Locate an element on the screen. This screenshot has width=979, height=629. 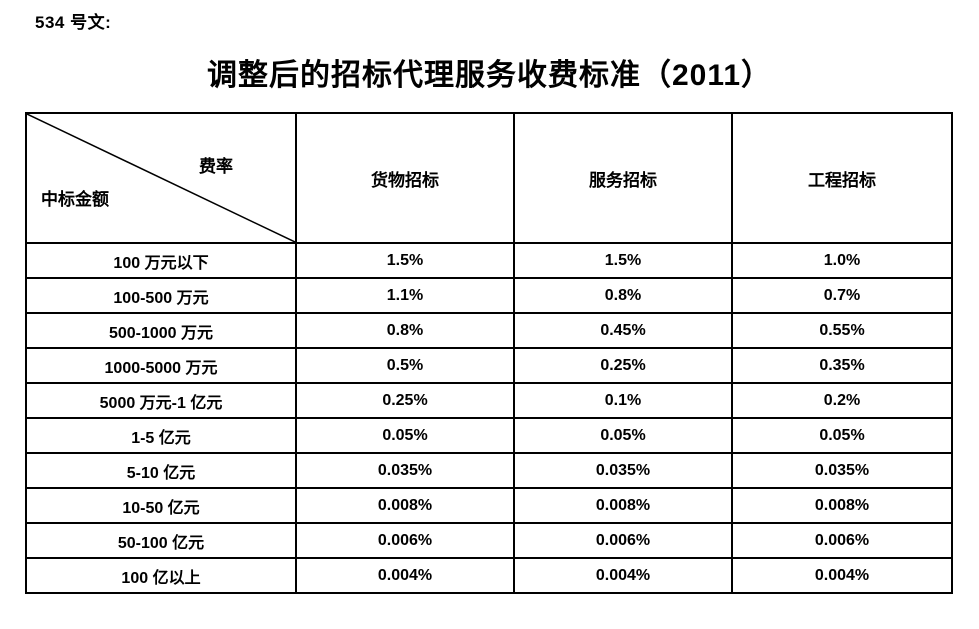
table-row: 5-10 亿元 0.035% 0.035% 0.035% is located at coordinates (489, 470).